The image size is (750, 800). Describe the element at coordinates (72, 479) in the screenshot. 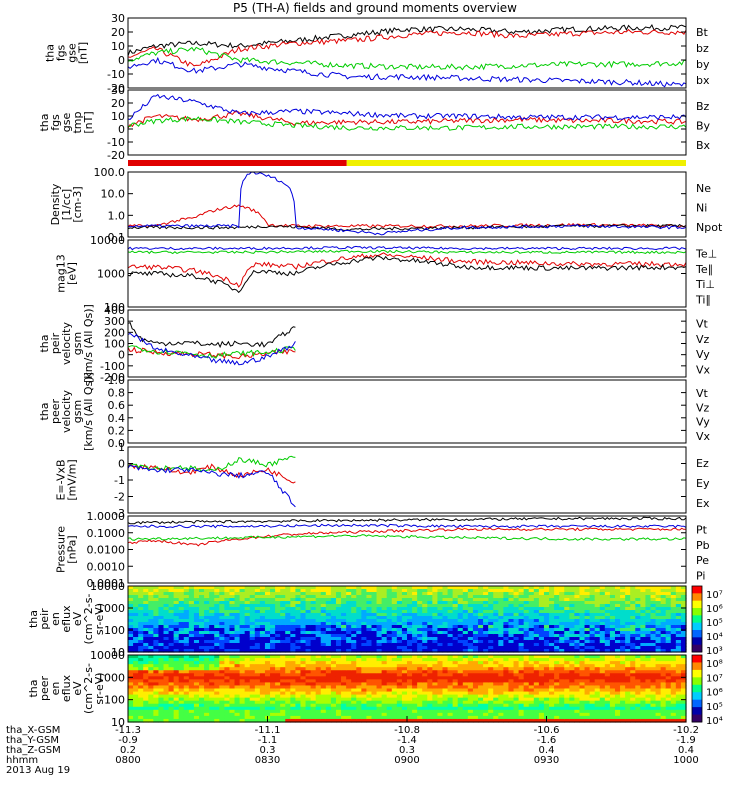

I see `y-axis-label: [mV/m]` at that location.